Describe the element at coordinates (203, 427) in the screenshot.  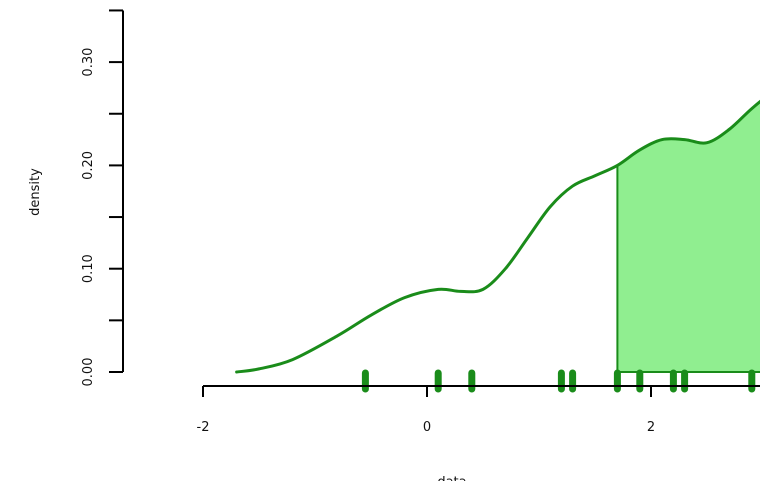
I see `x-tick-label: -2` at that location.